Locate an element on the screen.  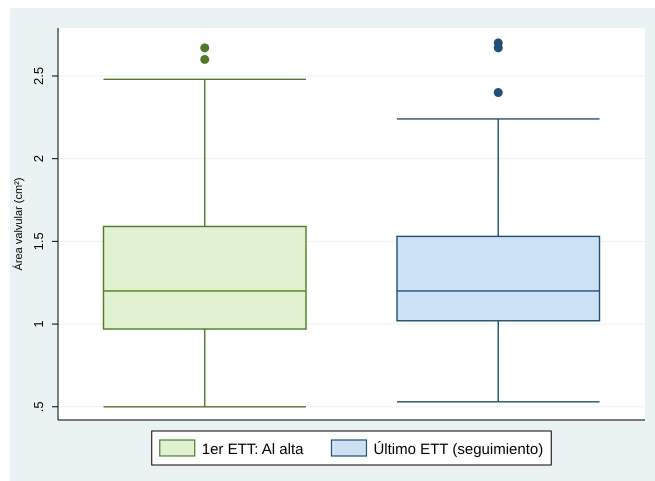
y-tick-label: 2 is located at coordinates (38, 158).